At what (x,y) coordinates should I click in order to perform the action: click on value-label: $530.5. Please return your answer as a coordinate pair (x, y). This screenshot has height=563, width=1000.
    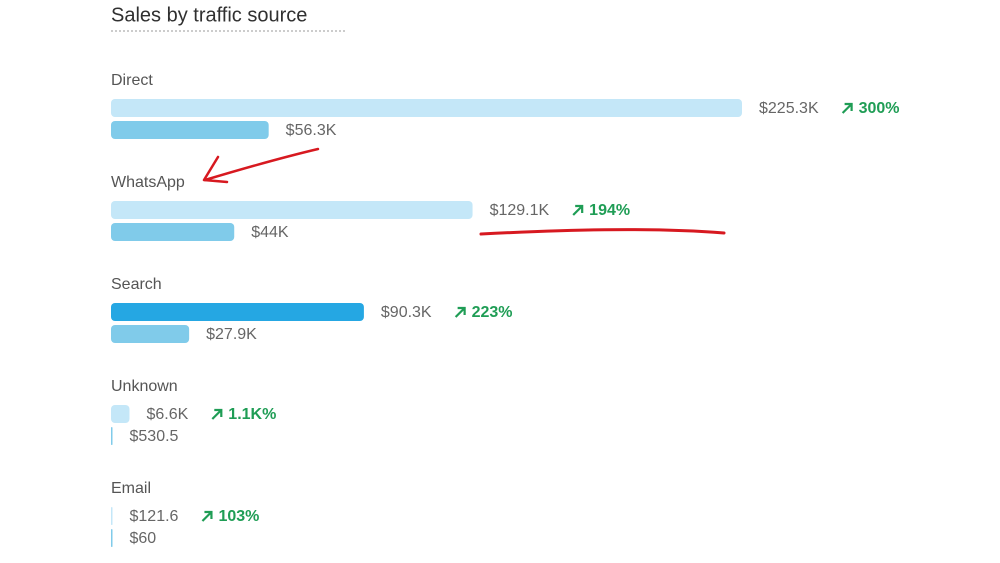
    Looking at the image, I should click on (154, 436).